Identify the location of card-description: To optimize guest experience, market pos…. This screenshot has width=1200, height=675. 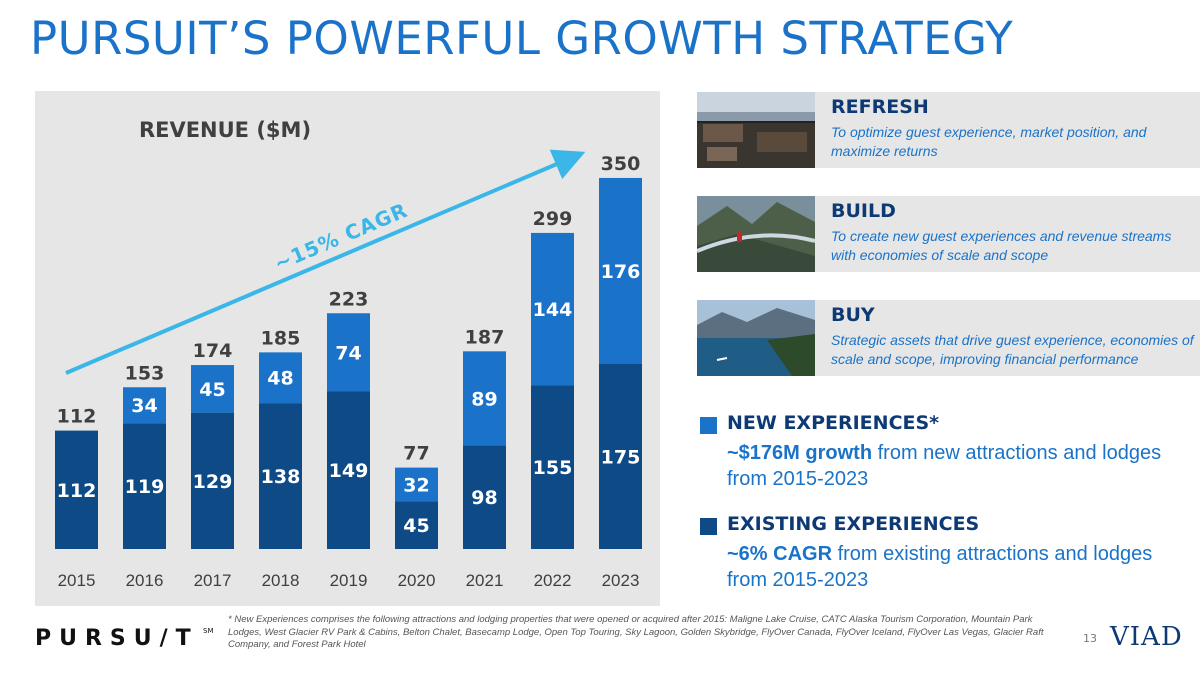
(989, 141).